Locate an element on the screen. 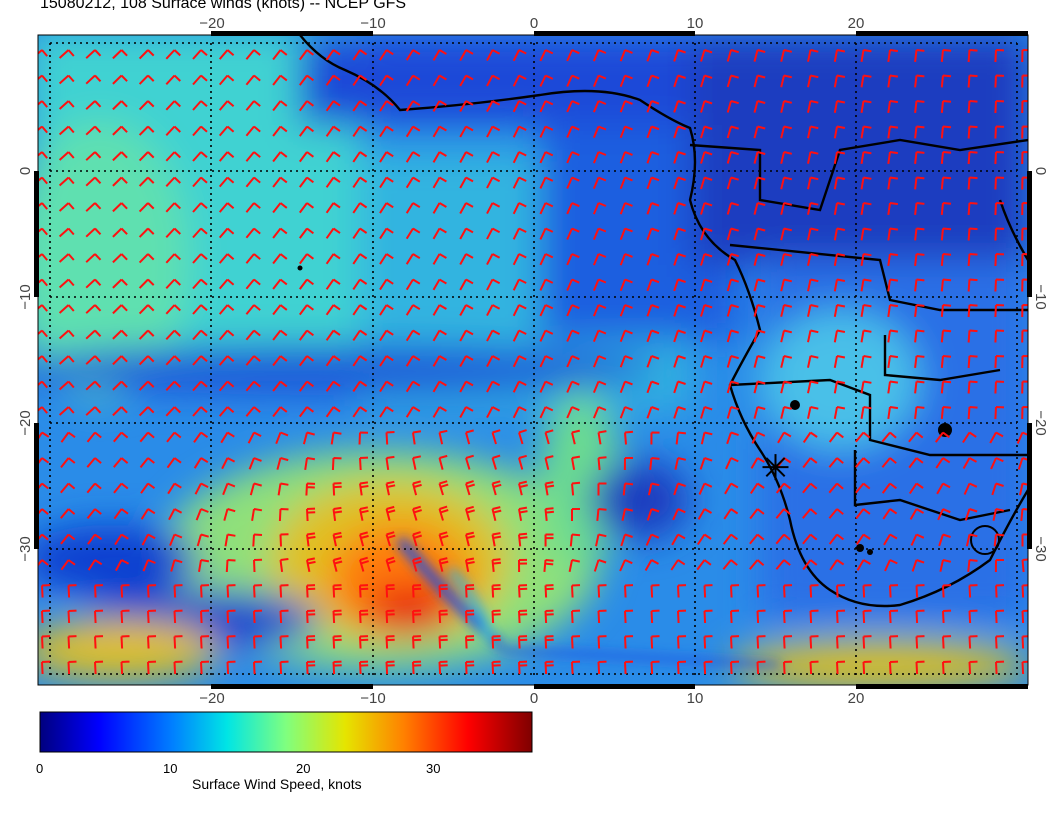 This screenshot has height=816, width=1056. lon-tick-label-bottom: −20 is located at coordinates (211, 698).